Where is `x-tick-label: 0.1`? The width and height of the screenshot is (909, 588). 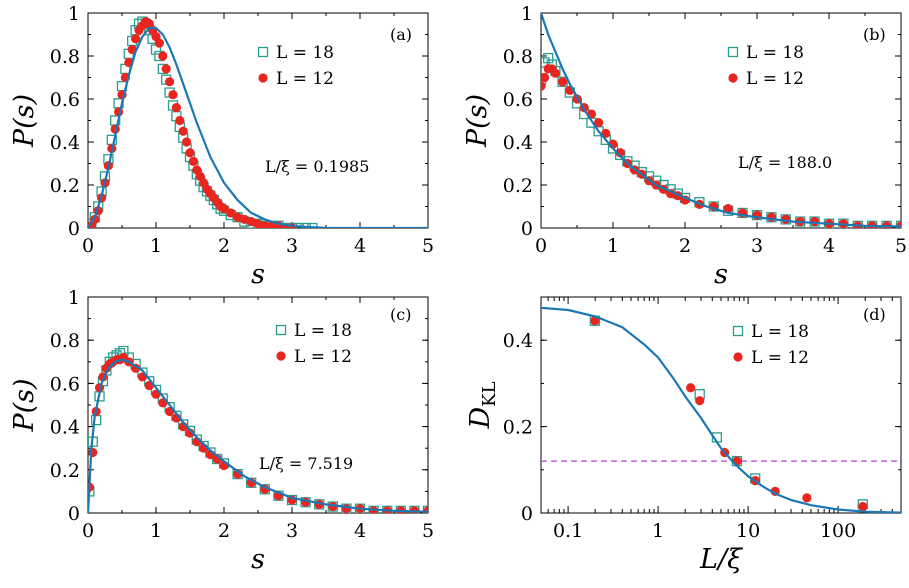
x-tick-label: 0.1 is located at coordinates (568, 531).